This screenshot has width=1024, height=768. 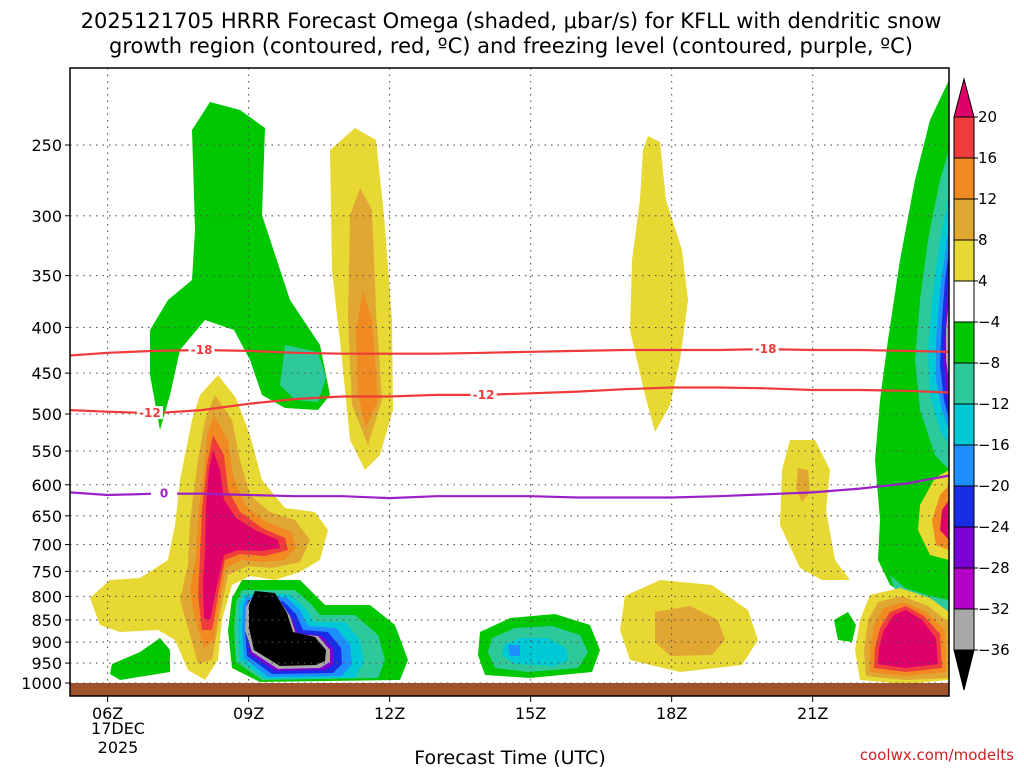 What do you see at coordinates (981, 384) in the screenshot?
I see `colorbar: 20 16 12 8 4 −4 −8 −12 −16 −20 −24 −28 −32 −36` at bounding box center [981, 384].